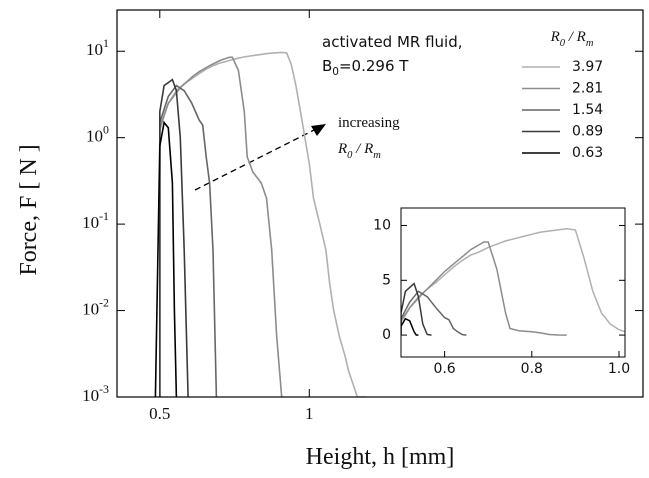  Describe the element at coordinates (256, 159) in the screenshot. I see `arrow` at that location.